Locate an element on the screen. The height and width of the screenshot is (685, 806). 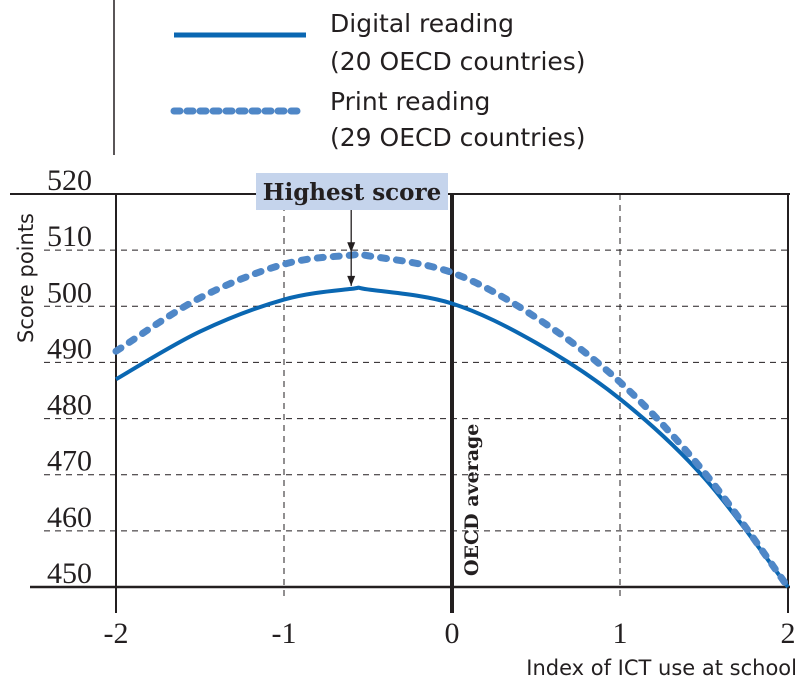
y-tick-label: 500 is located at coordinates (69, 292).